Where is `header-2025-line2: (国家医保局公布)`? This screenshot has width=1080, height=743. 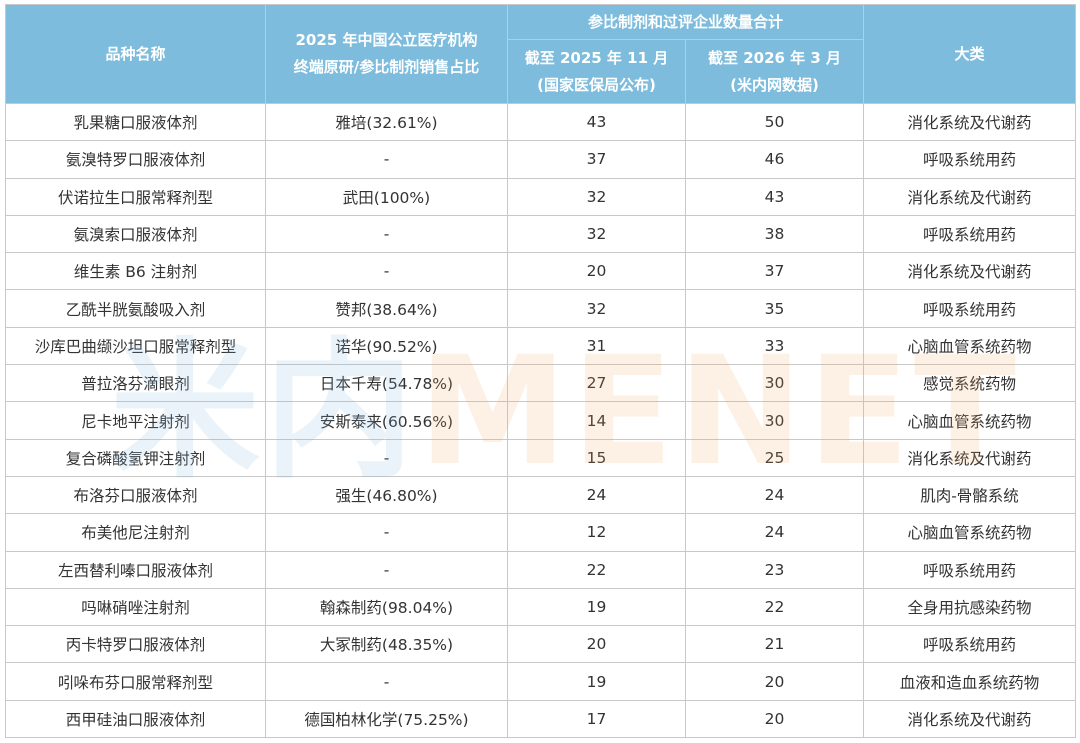
header-2025-line2: (国家医保局公布) is located at coordinates (596, 84).